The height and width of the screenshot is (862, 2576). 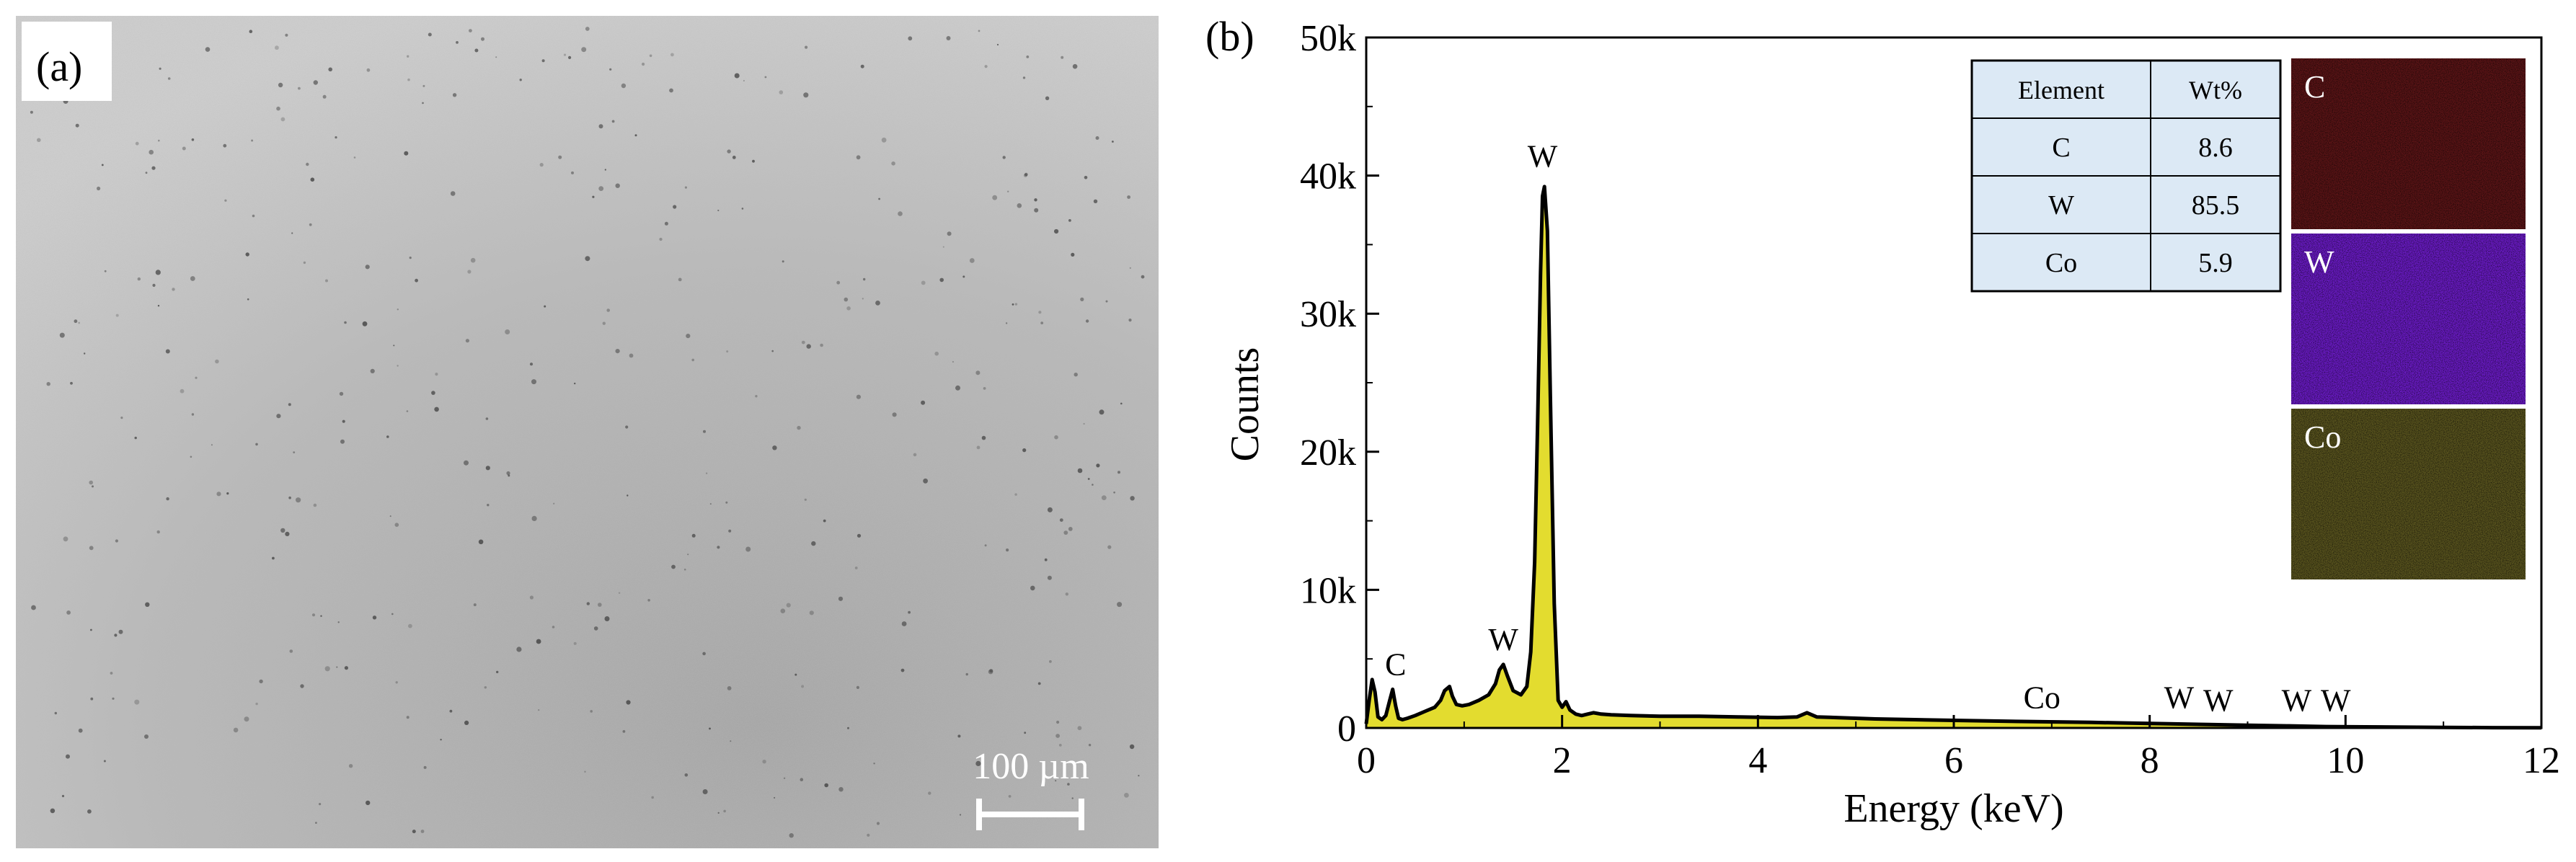 I want to click on peak-label: W, so click(x=2297, y=701).